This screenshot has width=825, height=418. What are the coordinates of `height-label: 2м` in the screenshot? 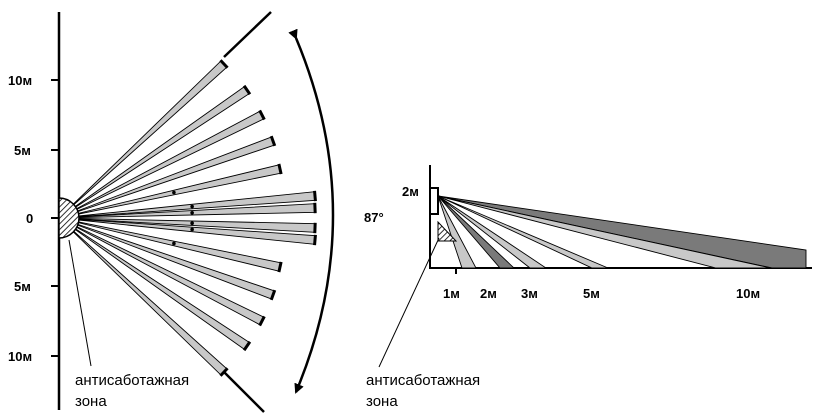 It's located at (410, 191).